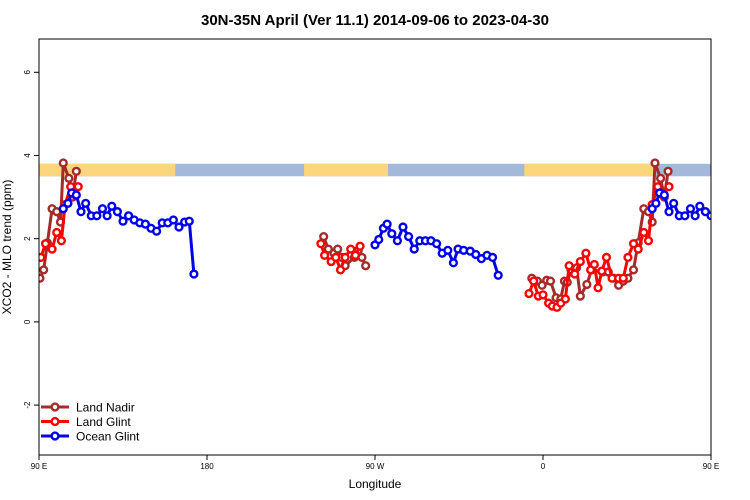 The height and width of the screenshot is (500, 750). I want to click on x-axis: 90 E 180 90 W 0 90 E, so click(375, 463).